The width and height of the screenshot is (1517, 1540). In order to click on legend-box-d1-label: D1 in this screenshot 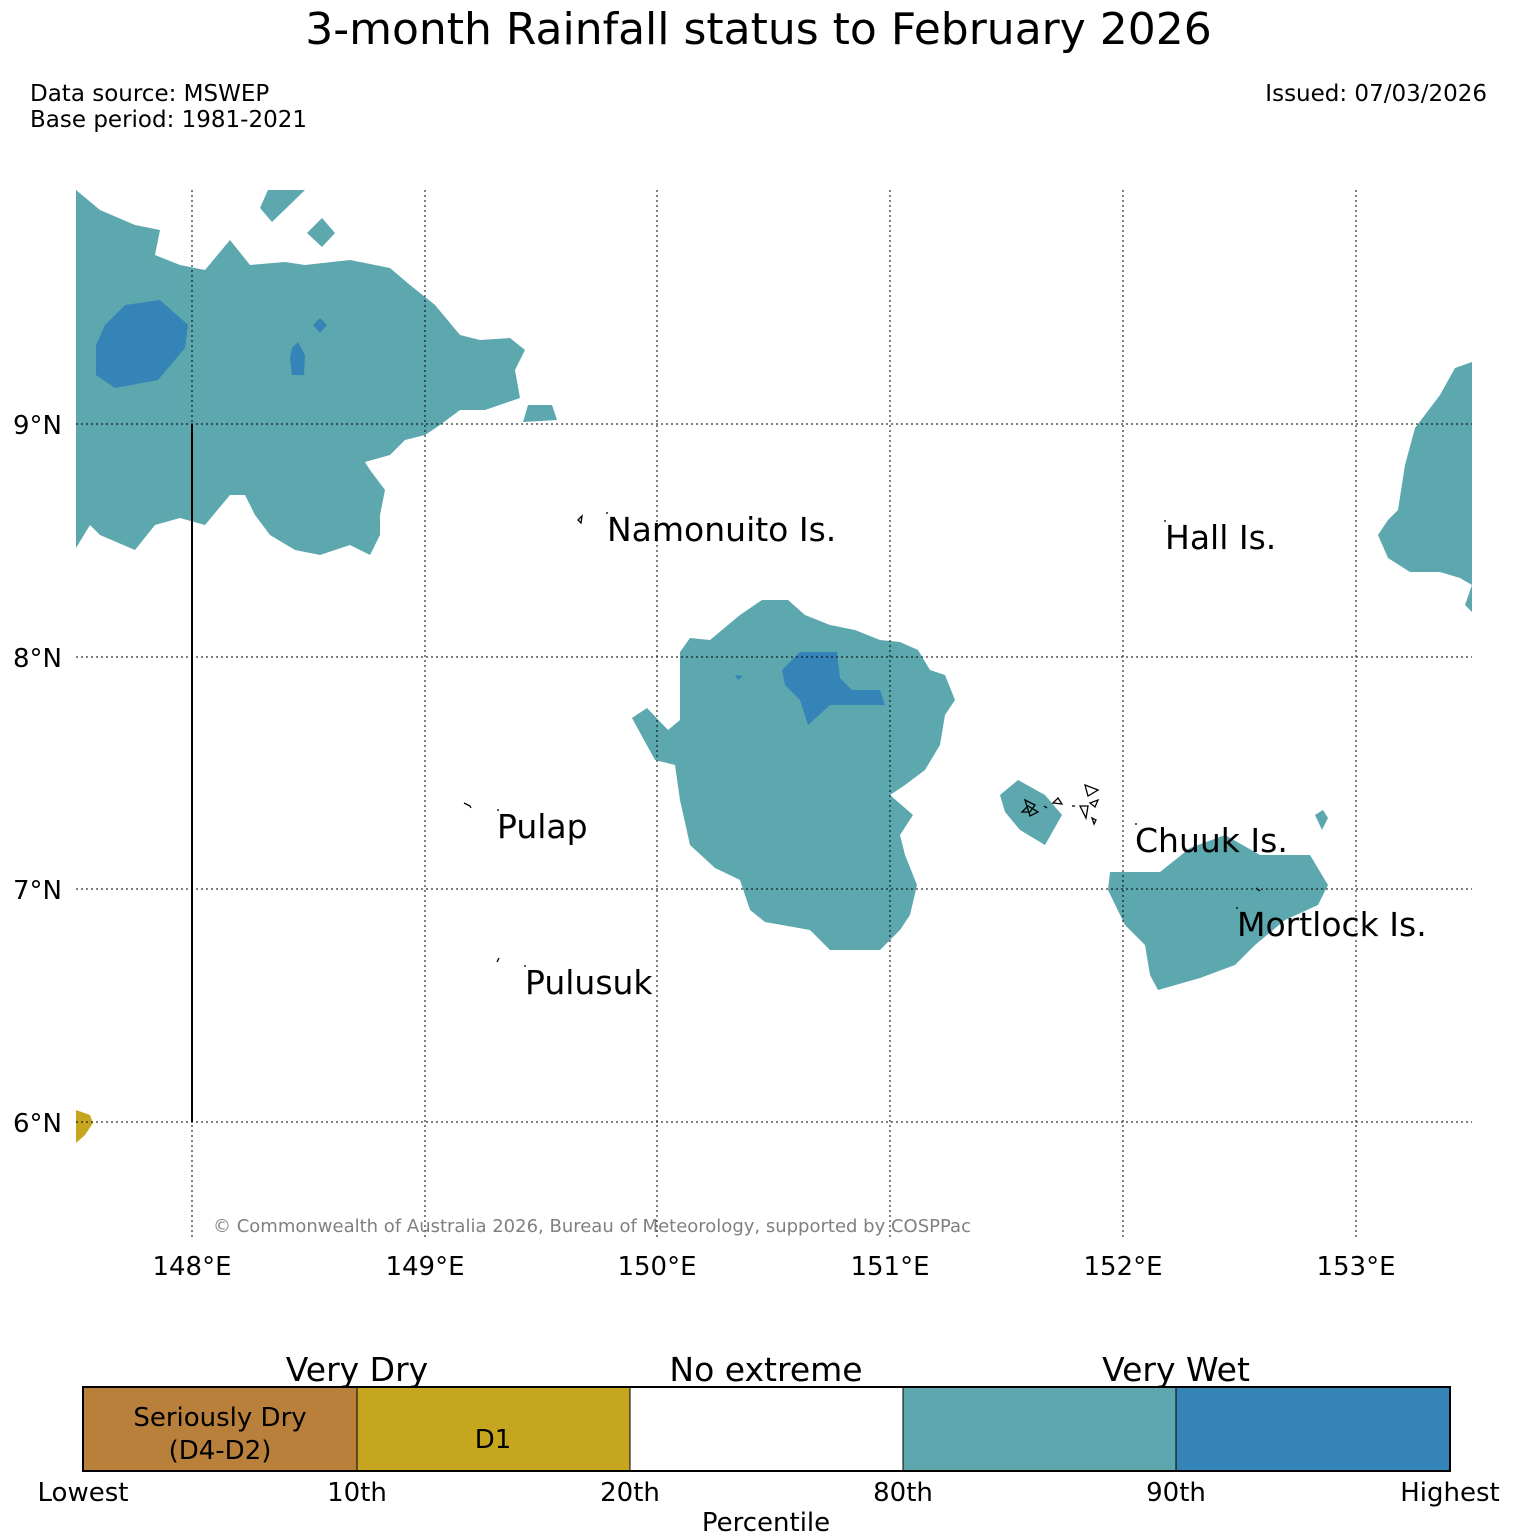, I will do `click(493, 1440)`.